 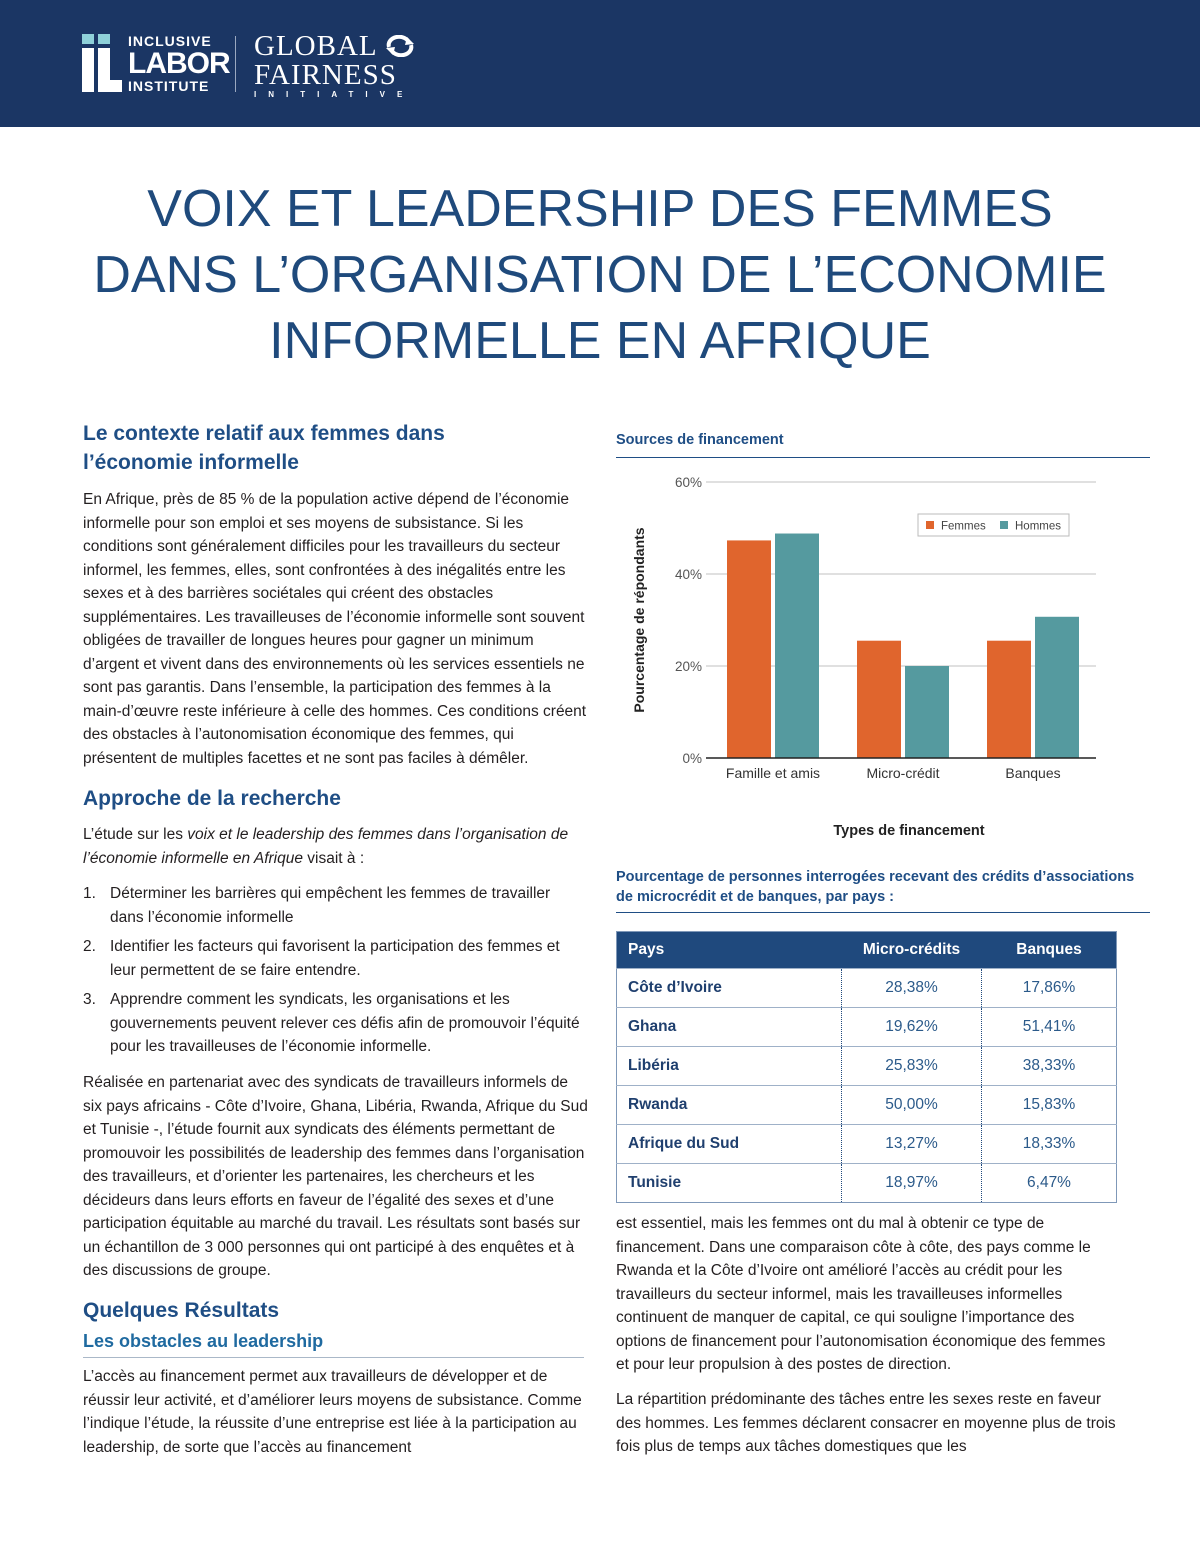 What do you see at coordinates (729, 1066) in the screenshot?
I see `country-cell: Libéria` at bounding box center [729, 1066].